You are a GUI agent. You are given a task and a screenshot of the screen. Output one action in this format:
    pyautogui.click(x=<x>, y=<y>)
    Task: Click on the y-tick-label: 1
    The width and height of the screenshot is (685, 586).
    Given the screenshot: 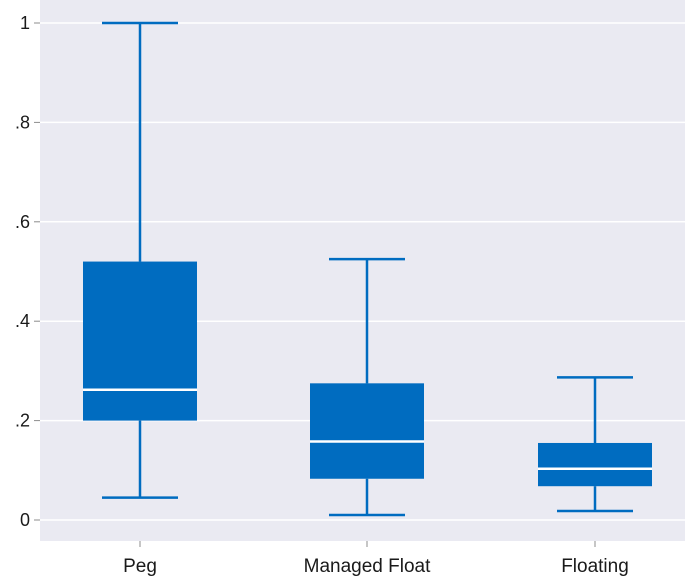 What is the action you would take?
    pyautogui.click(x=25, y=23)
    